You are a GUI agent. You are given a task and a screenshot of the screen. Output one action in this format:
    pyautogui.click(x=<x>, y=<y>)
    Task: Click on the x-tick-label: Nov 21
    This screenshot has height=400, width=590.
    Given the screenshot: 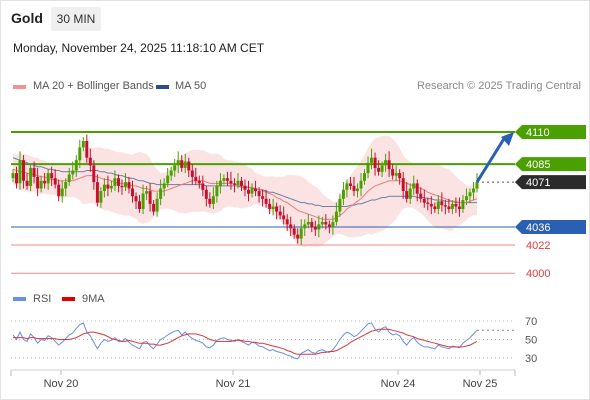 What is the action you would take?
    pyautogui.click(x=233, y=384)
    